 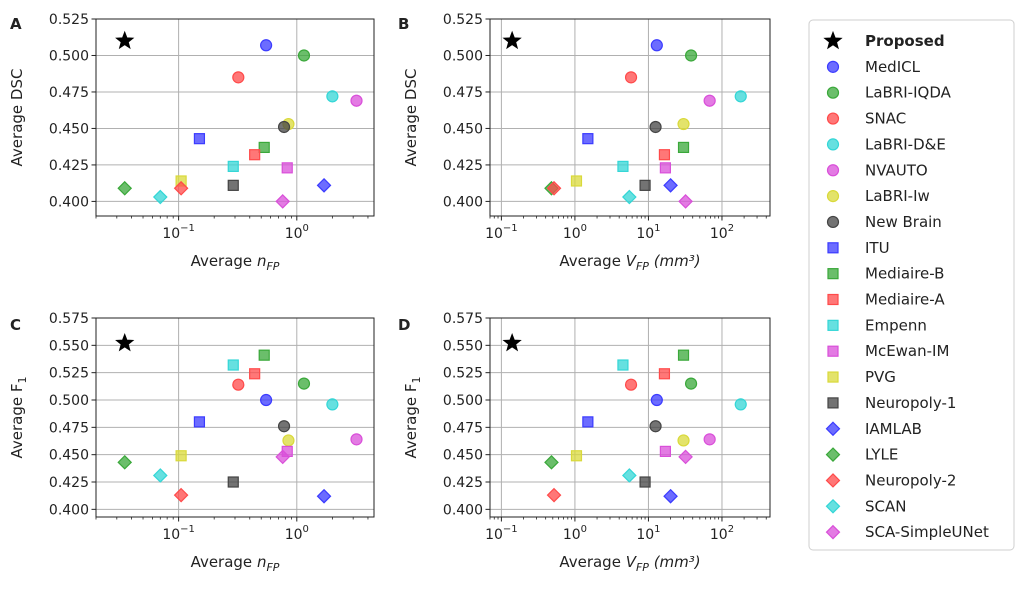 I want to click on legend-marker-scan, so click(x=833, y=506).